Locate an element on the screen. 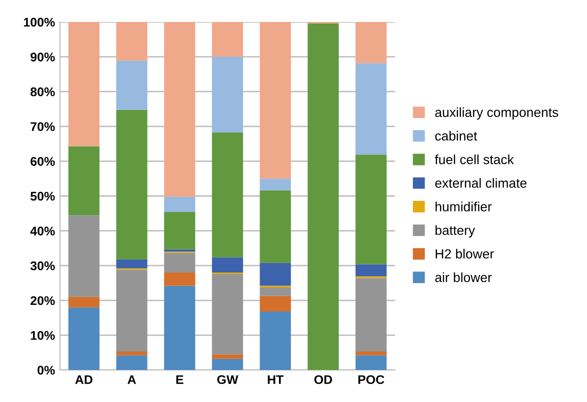 This screenshot has height=402, width=587. y-tick-label: 90% is located at coordinates (42, 57).